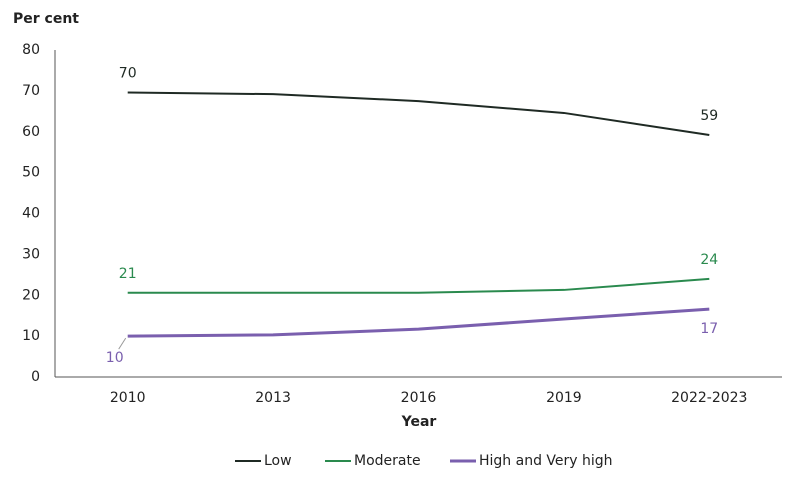  I want to click on leader-line, so click(122, 343).